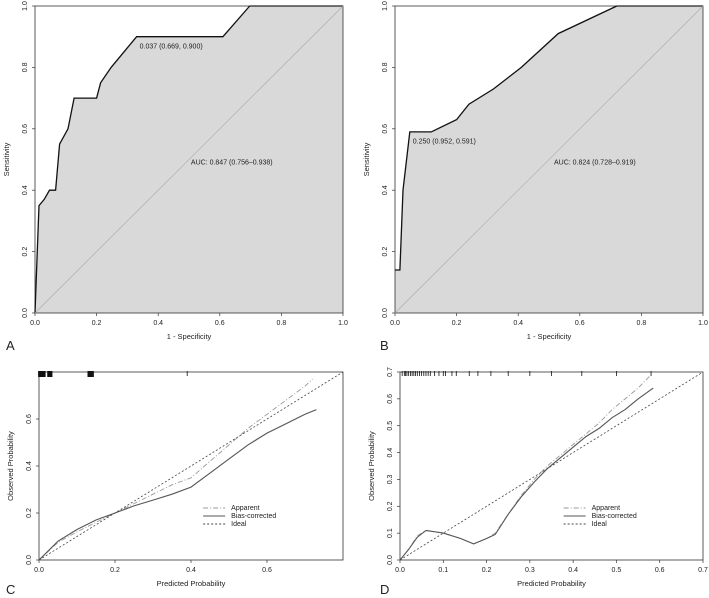 The width and height of the screenshot is (709, 598). I want to click on y-tick-label-d-1: 0.1, so click(390, 533).